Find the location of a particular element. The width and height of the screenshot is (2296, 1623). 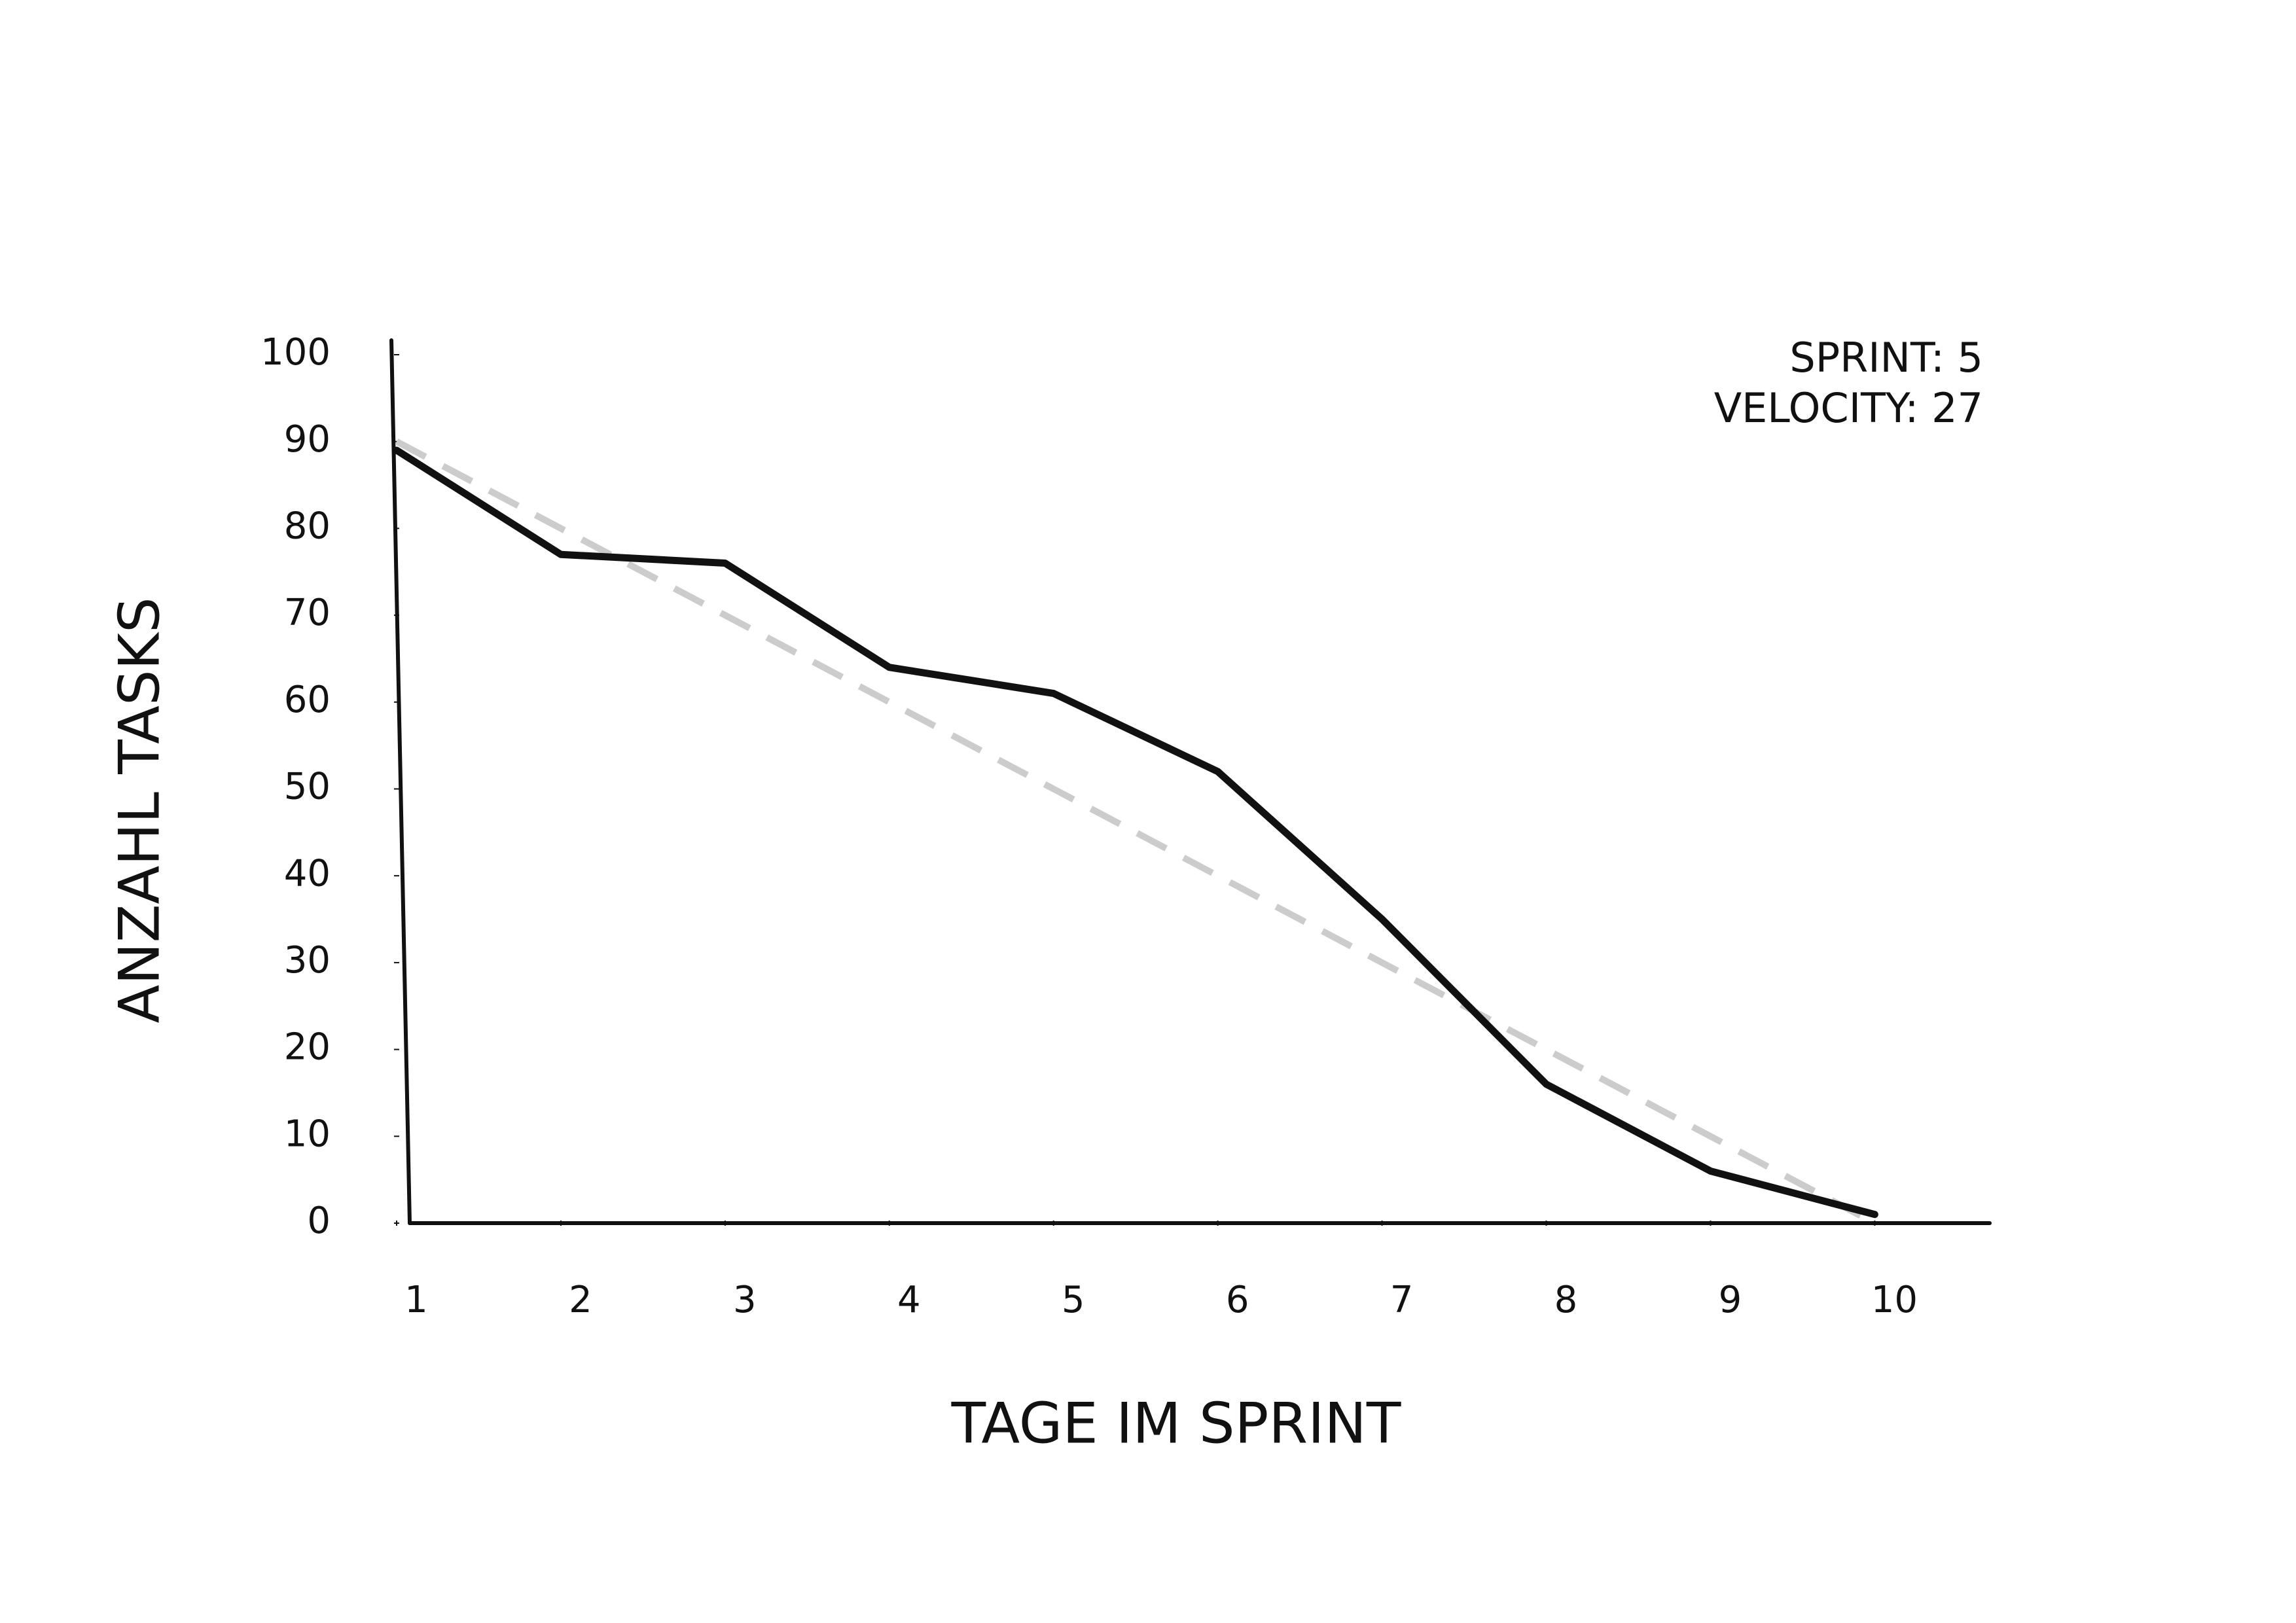

x-tick-label: 2 is located at coordinates (580, 1300).